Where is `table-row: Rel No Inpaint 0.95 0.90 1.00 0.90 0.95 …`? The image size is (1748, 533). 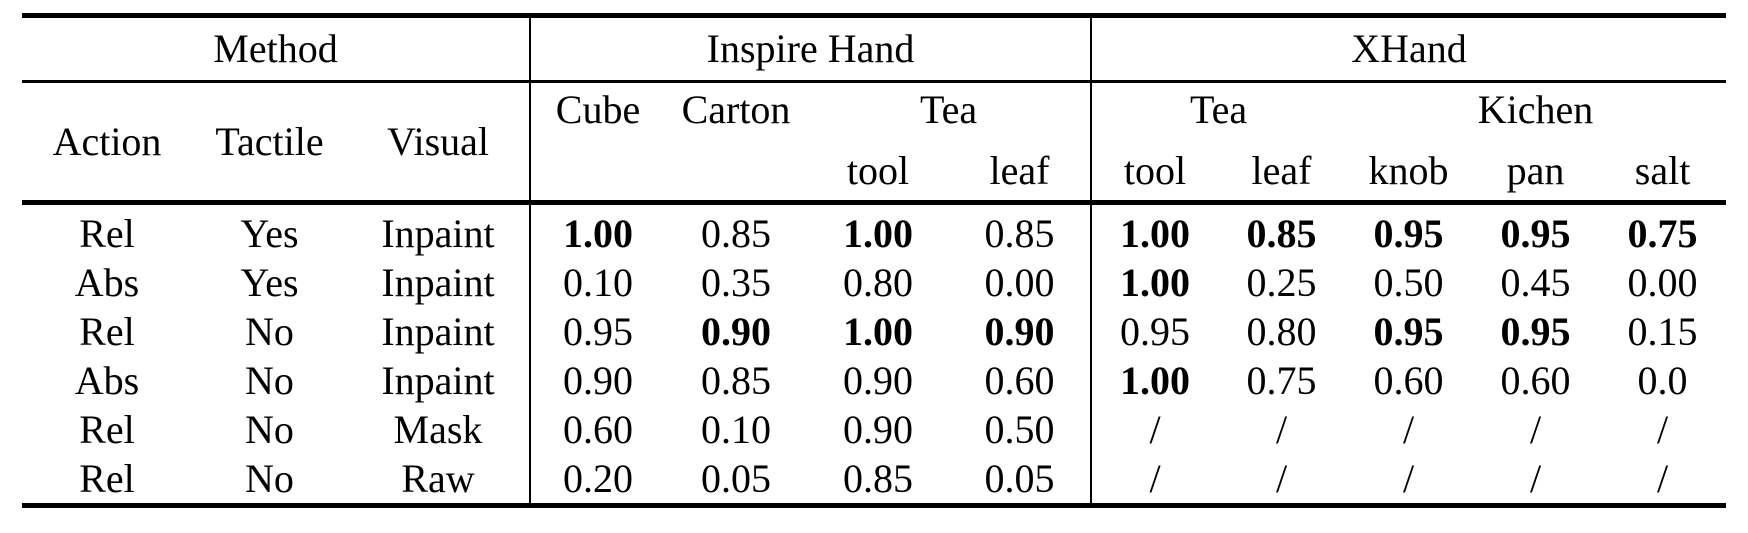 table-row: Rel No Inpaint 0.95 0.90 1.00 0.90 0.95 … is located at coordinates (874, 331).